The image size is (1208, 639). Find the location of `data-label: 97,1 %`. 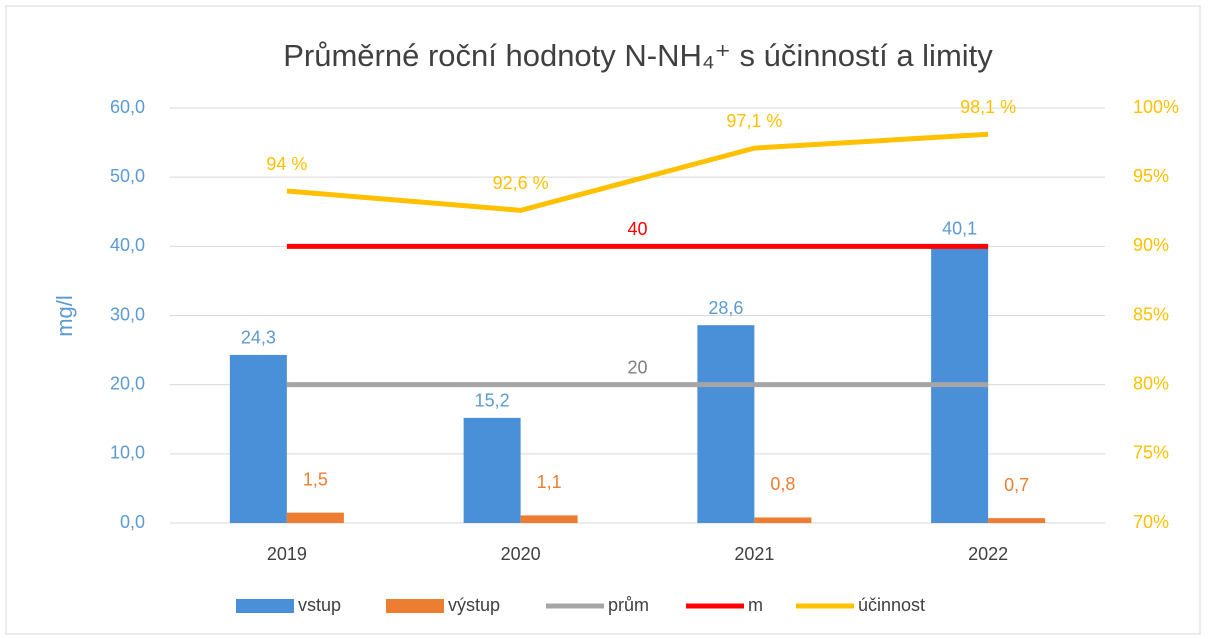

data-label: 97,1 % is located at coordinates (754, 121).